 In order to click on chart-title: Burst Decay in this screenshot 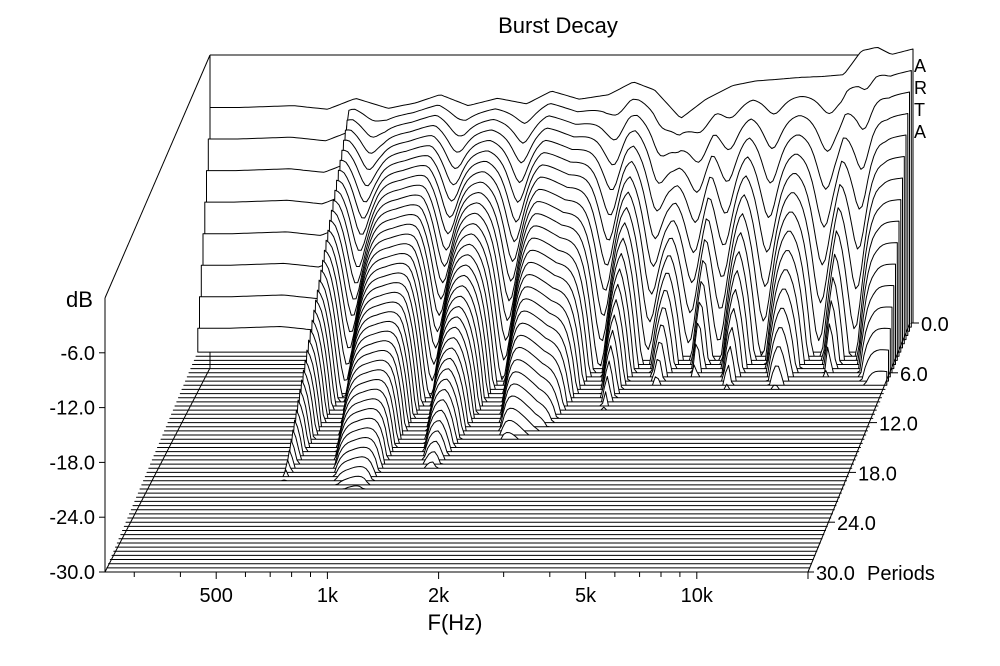, I will do `click(558, 25)`.